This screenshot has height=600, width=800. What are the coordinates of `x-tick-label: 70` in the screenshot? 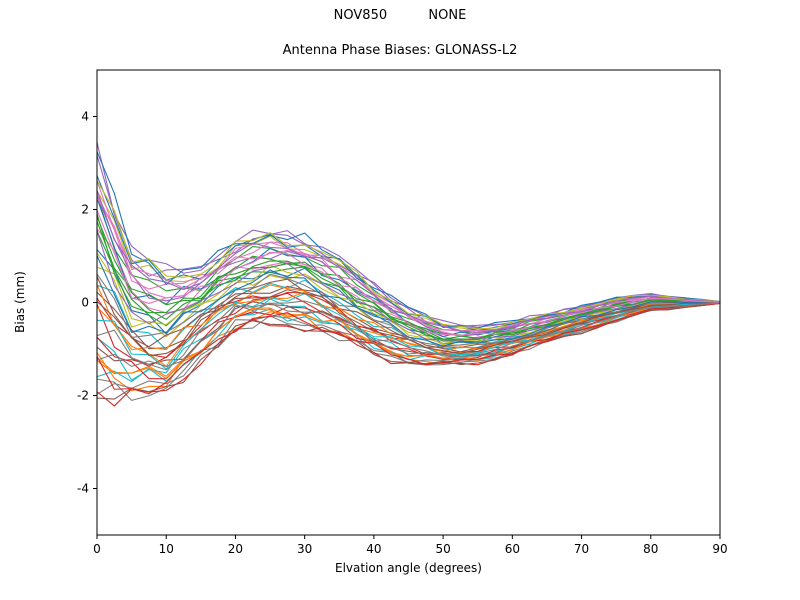 It's located at (581, 549).